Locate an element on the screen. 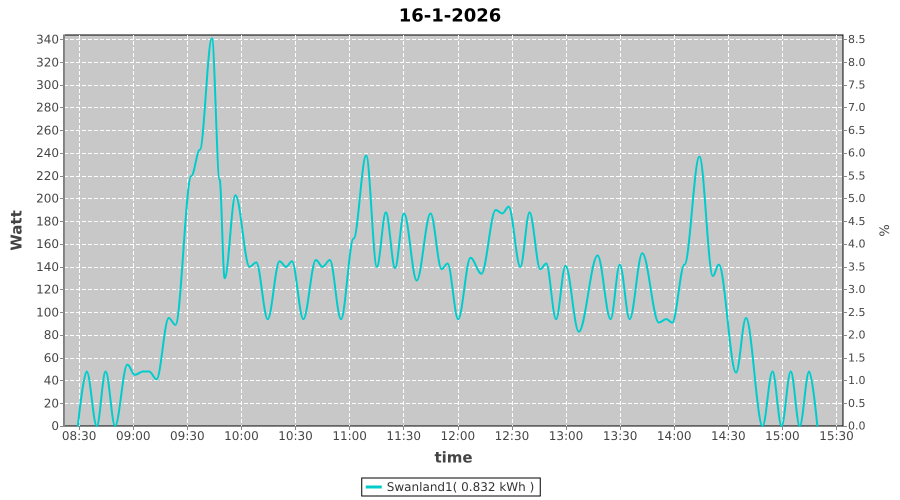  y2-tick-label: 5.5 is located at coordinates (857, 175).